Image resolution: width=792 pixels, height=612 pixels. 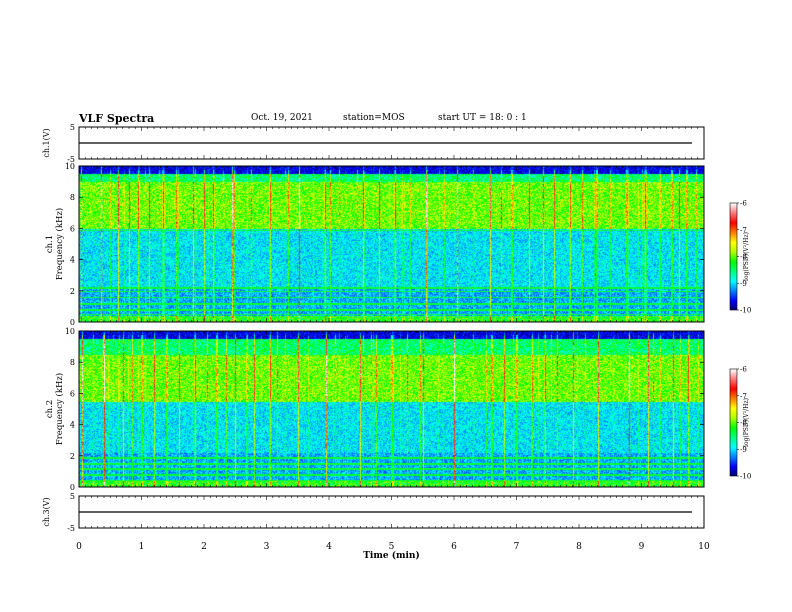 I want to click on start-ut-label: start UT = 18: 0 : 1, so click(x=482, y=118).